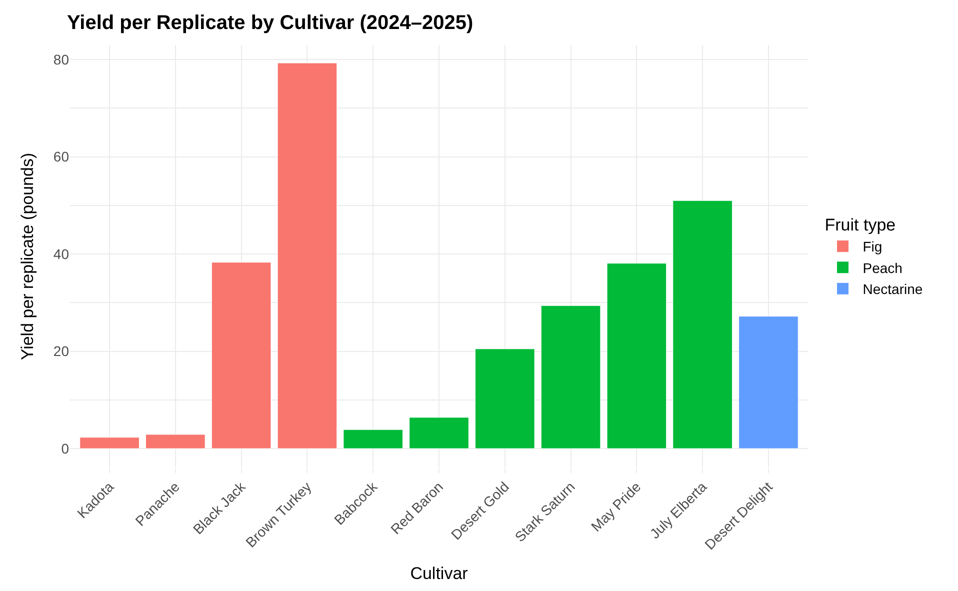  Describe the element at coordinates (882, 268) in the screenshot. I see `legend-label: Peach` at that location.